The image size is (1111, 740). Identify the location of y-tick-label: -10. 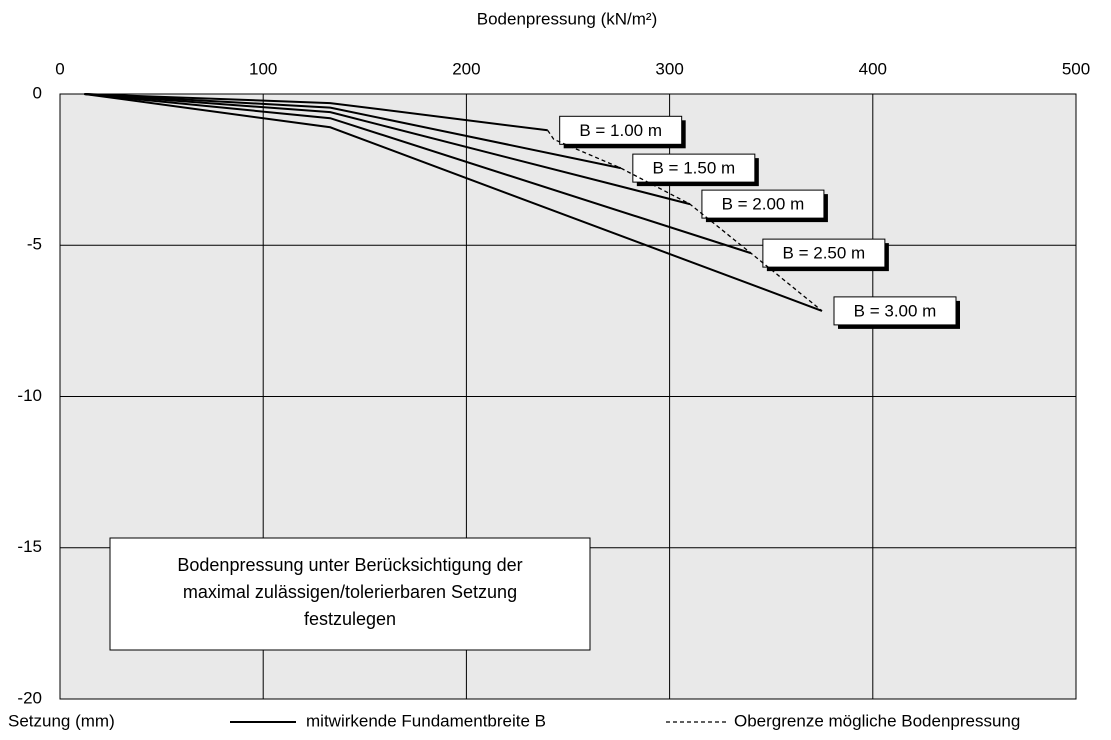
(29, 395).